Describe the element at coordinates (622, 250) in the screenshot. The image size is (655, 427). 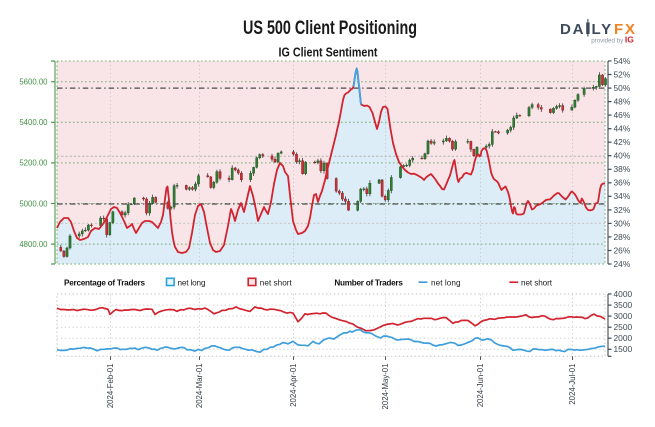
I see `svg-text: 26%` at that location.